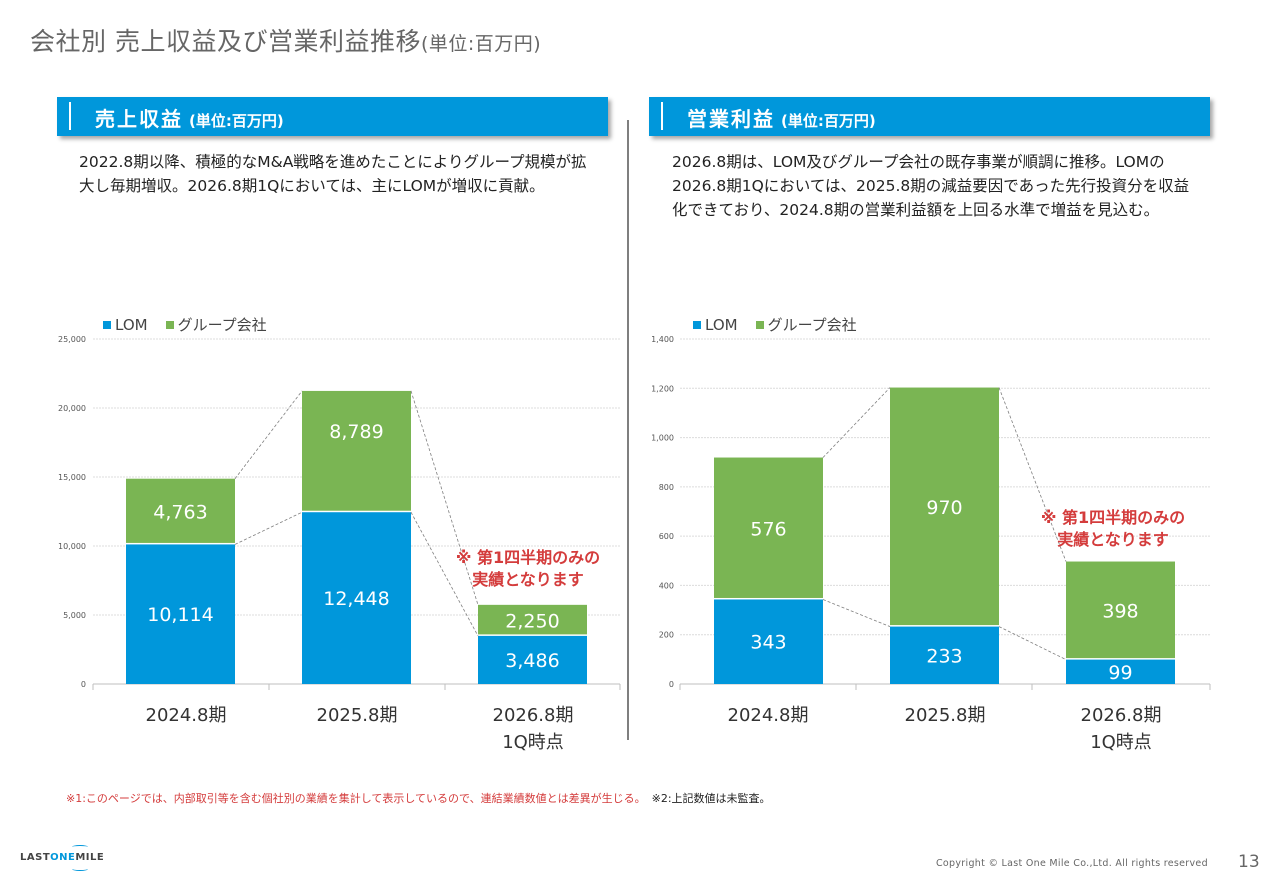 Image resolution: width=1280 pixels, height=886 pixels. Describe the element at coordinates (74, 615) in the screenshot. I see `revenue-ytick-label: 5,000` at that location.